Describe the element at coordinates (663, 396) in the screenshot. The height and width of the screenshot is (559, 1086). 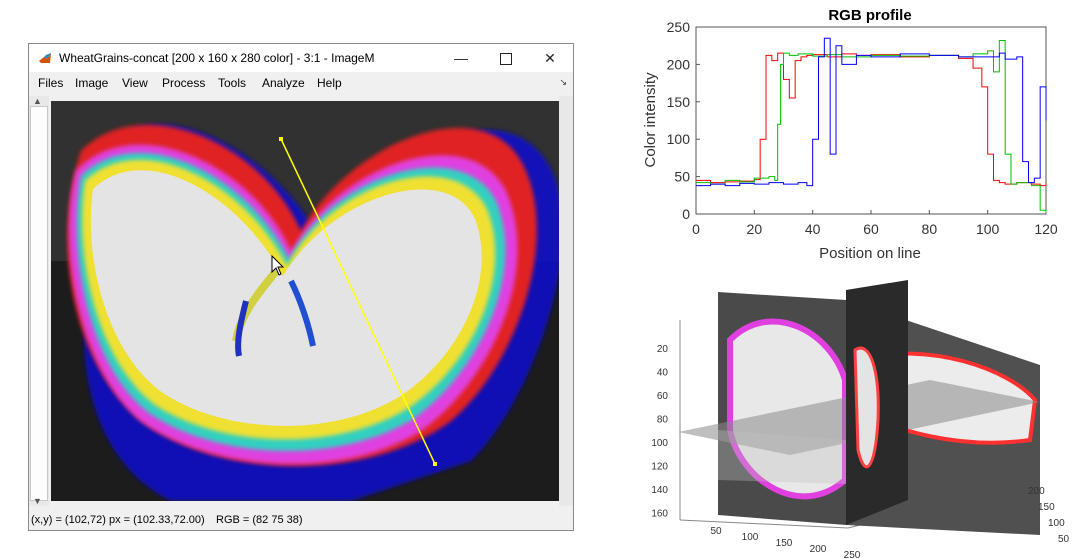
I see `volume-y-tick-label: 60` at that location.